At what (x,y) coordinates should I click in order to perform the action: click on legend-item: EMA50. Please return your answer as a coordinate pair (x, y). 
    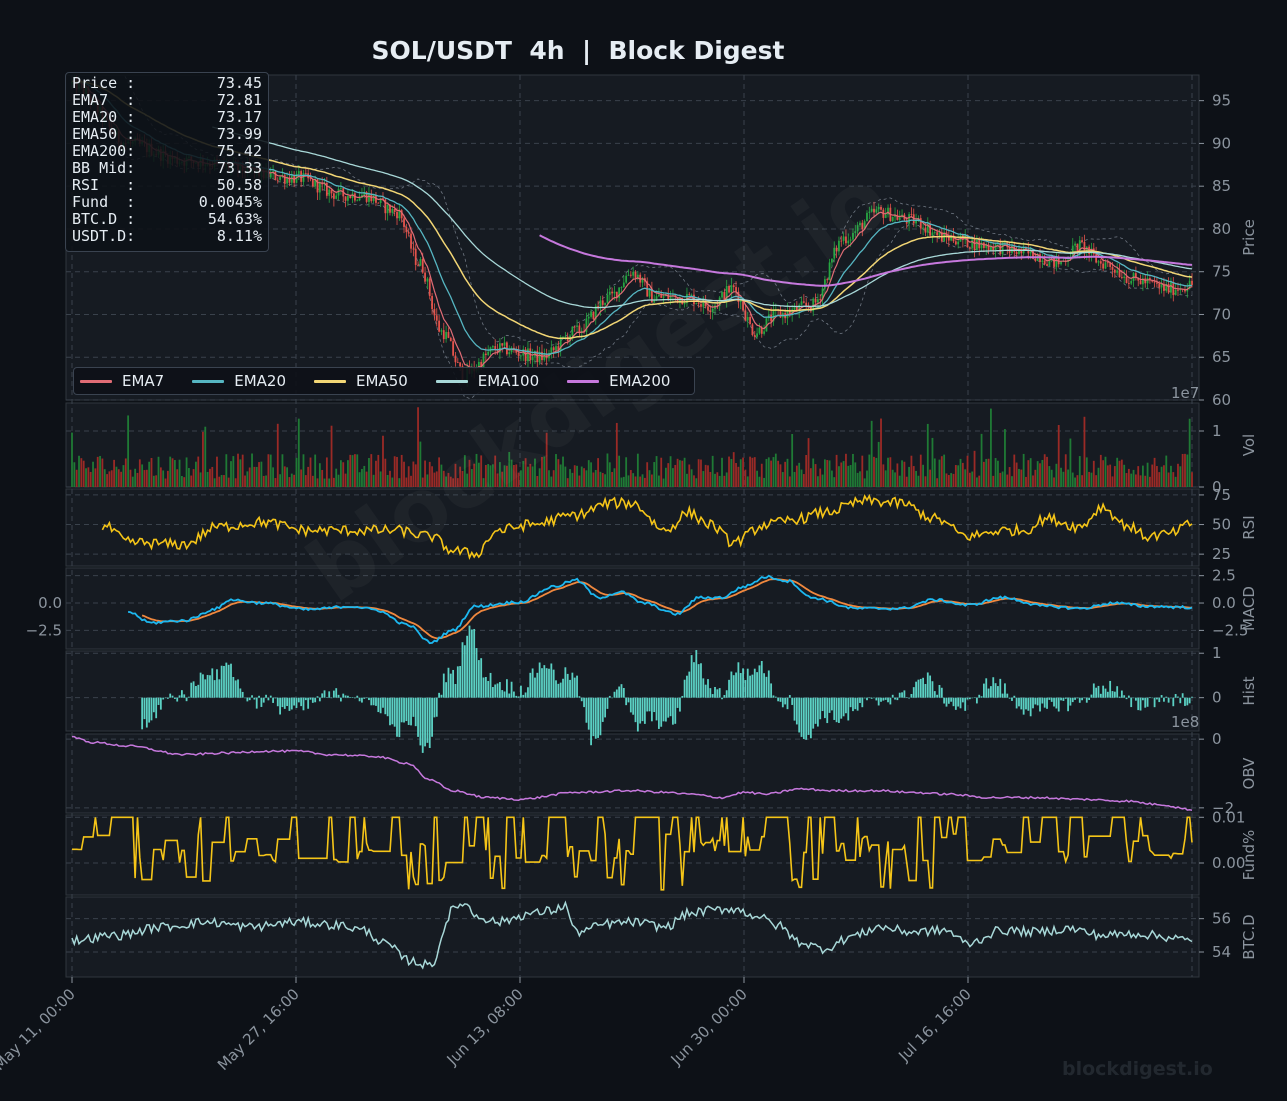
    Looking at the image, I should click on (361, 381).